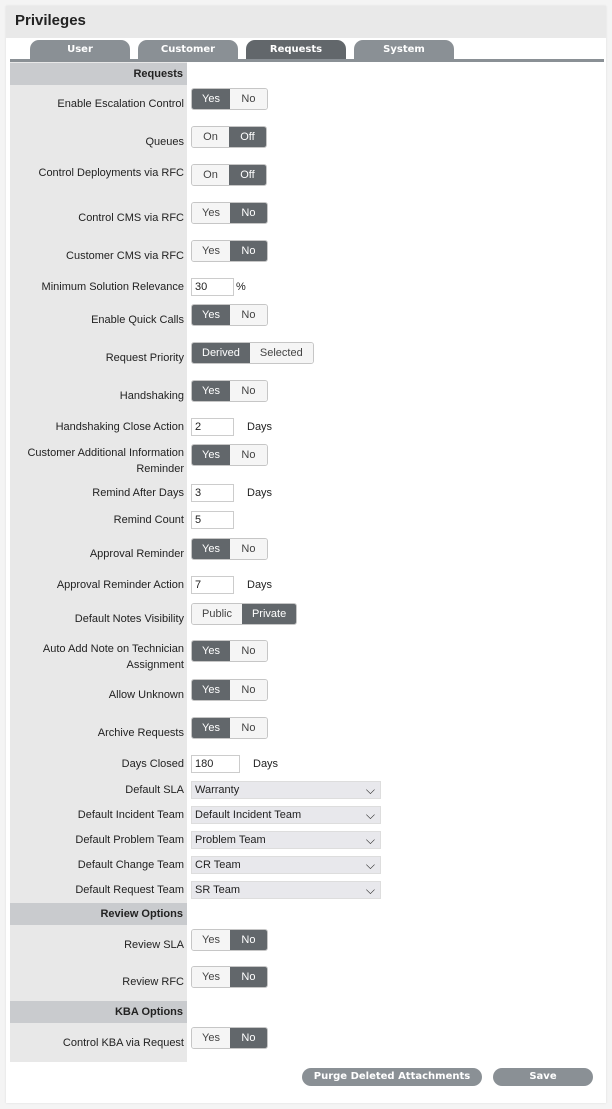 This screenshot has width=612, height=1109. What do you see at coordinates (211, 391) in the screenshot?
I see `handshaking-option-yes: Yes` at bounding box center [211, 391].